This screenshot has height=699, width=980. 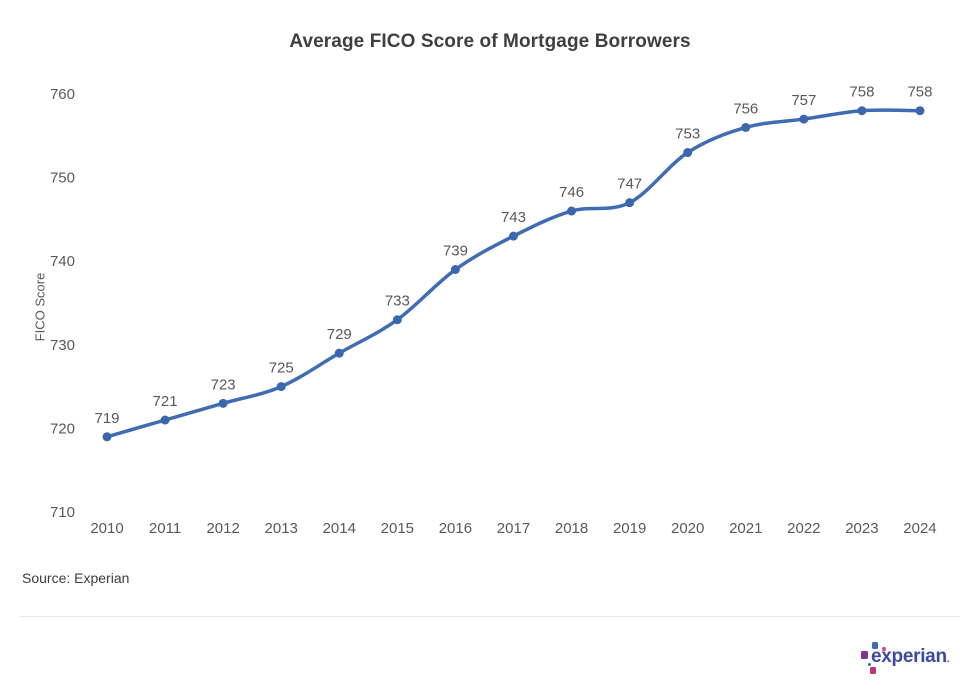 I want to click on chart-title: Average FICO Score of Mortgage Borrowers, so click(x=490, y=41).